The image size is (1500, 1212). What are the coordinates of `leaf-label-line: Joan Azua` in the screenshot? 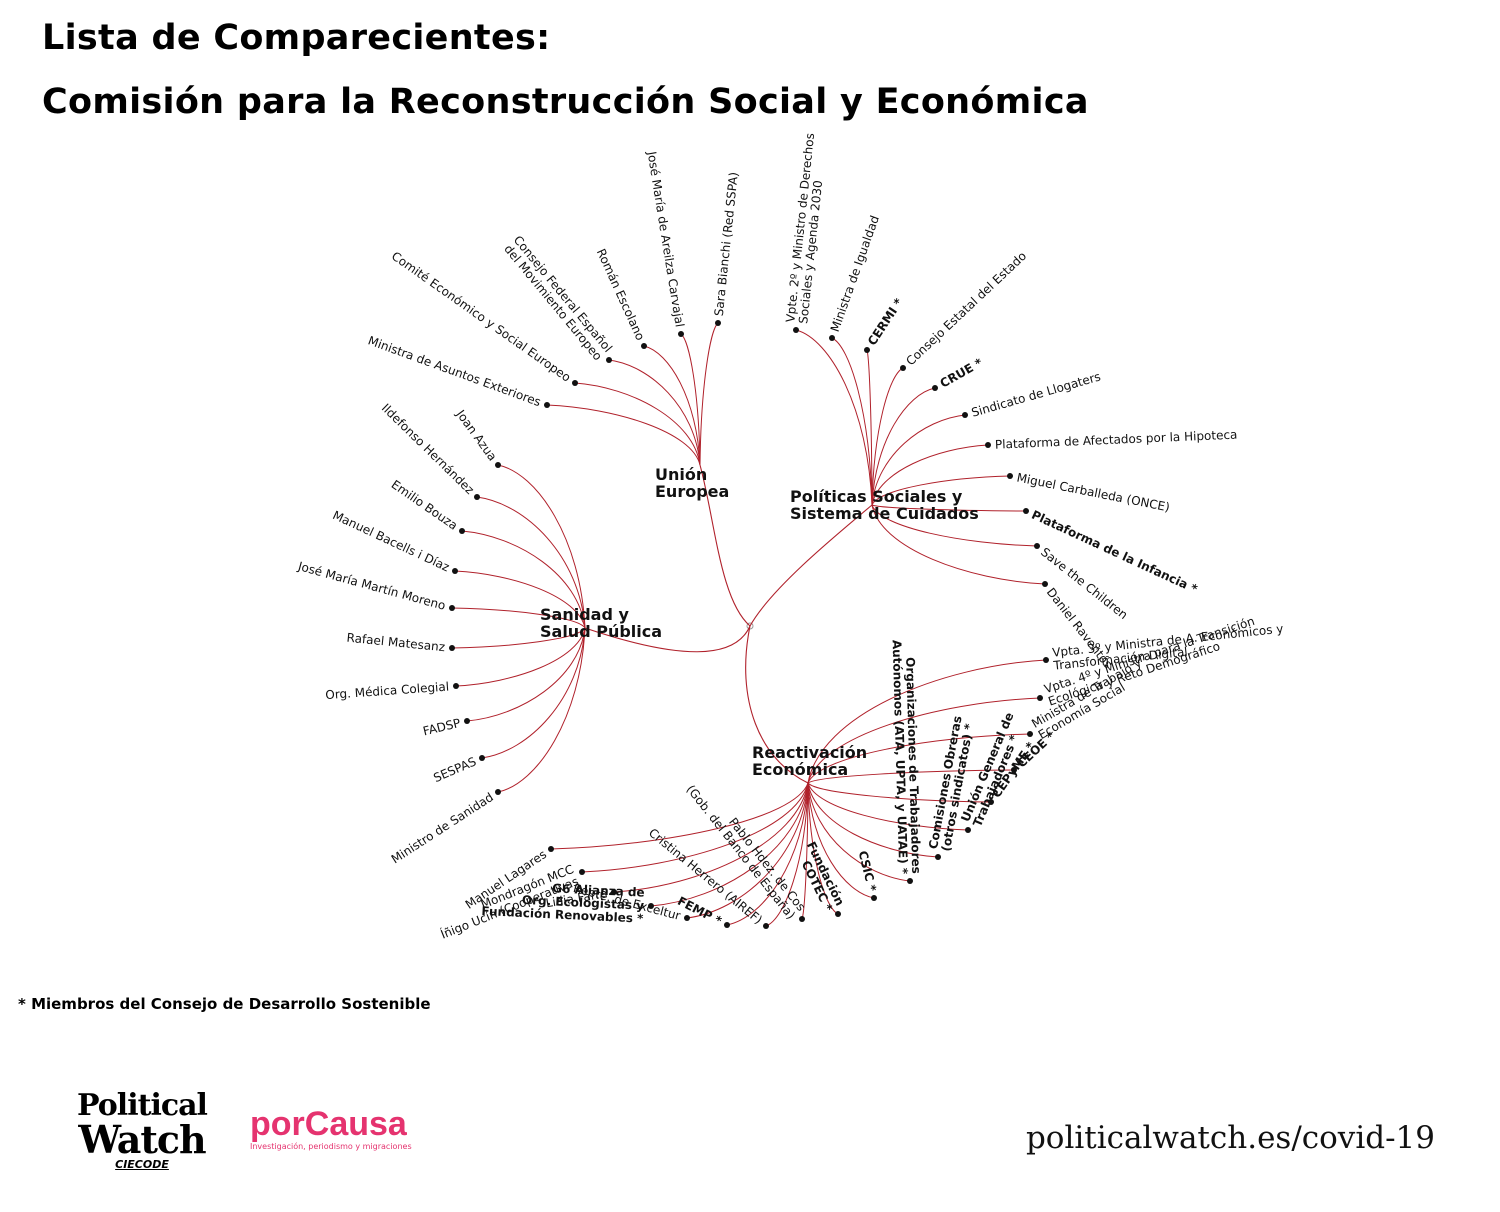 It's located at (476, 435).